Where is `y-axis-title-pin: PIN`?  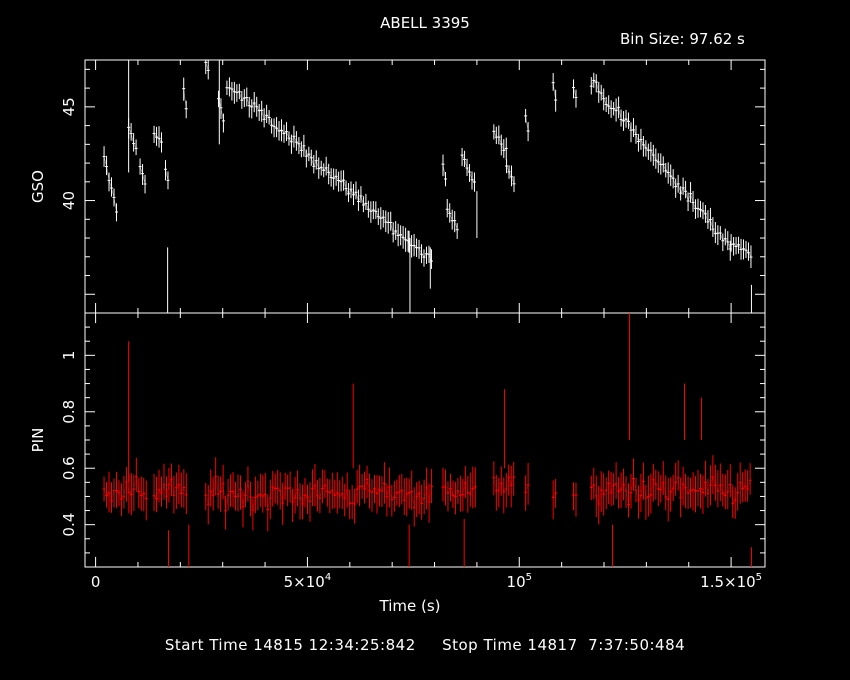
y-axis-title-pin: PIN is located at coordinates (38, 440).